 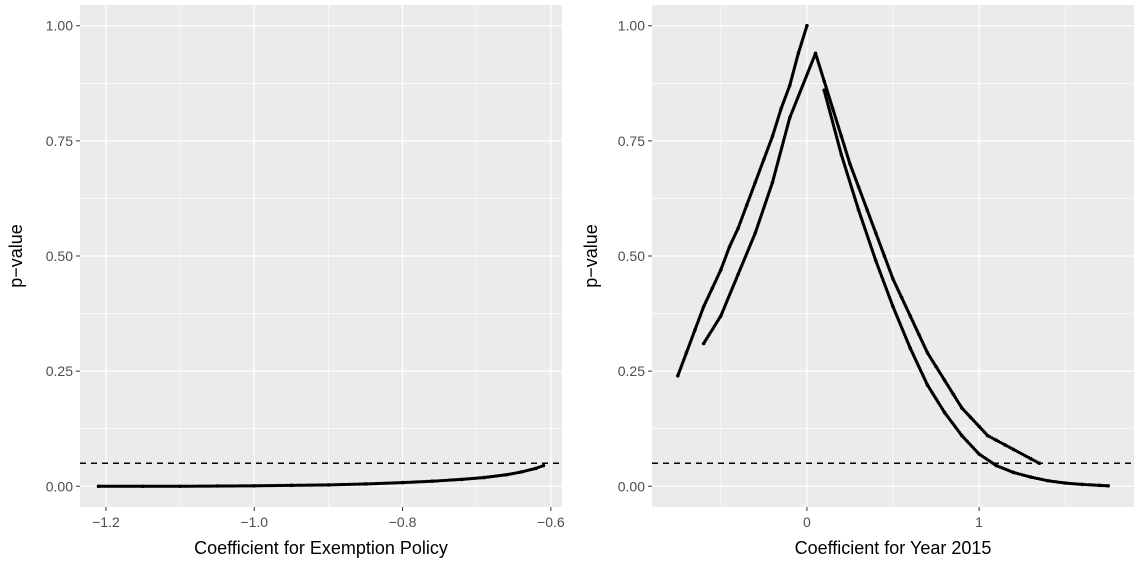 What do you see at coordinates (254, 522) in the screenshot?
I see `panel1-x-tick-label: −1.0` at bounding box center [254, 522].